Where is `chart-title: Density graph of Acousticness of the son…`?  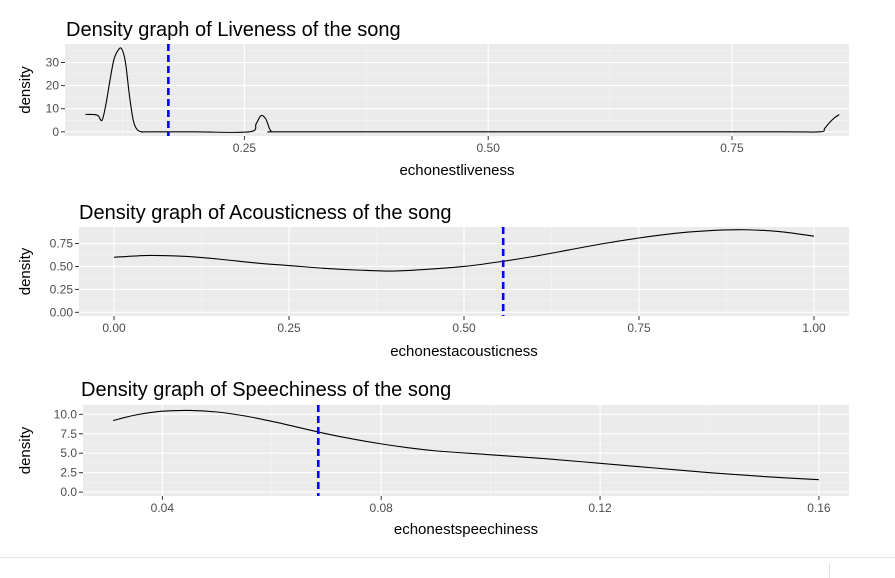
chart-title: Density graph of Acousticness of the son… is located at coordinates (265, 213).